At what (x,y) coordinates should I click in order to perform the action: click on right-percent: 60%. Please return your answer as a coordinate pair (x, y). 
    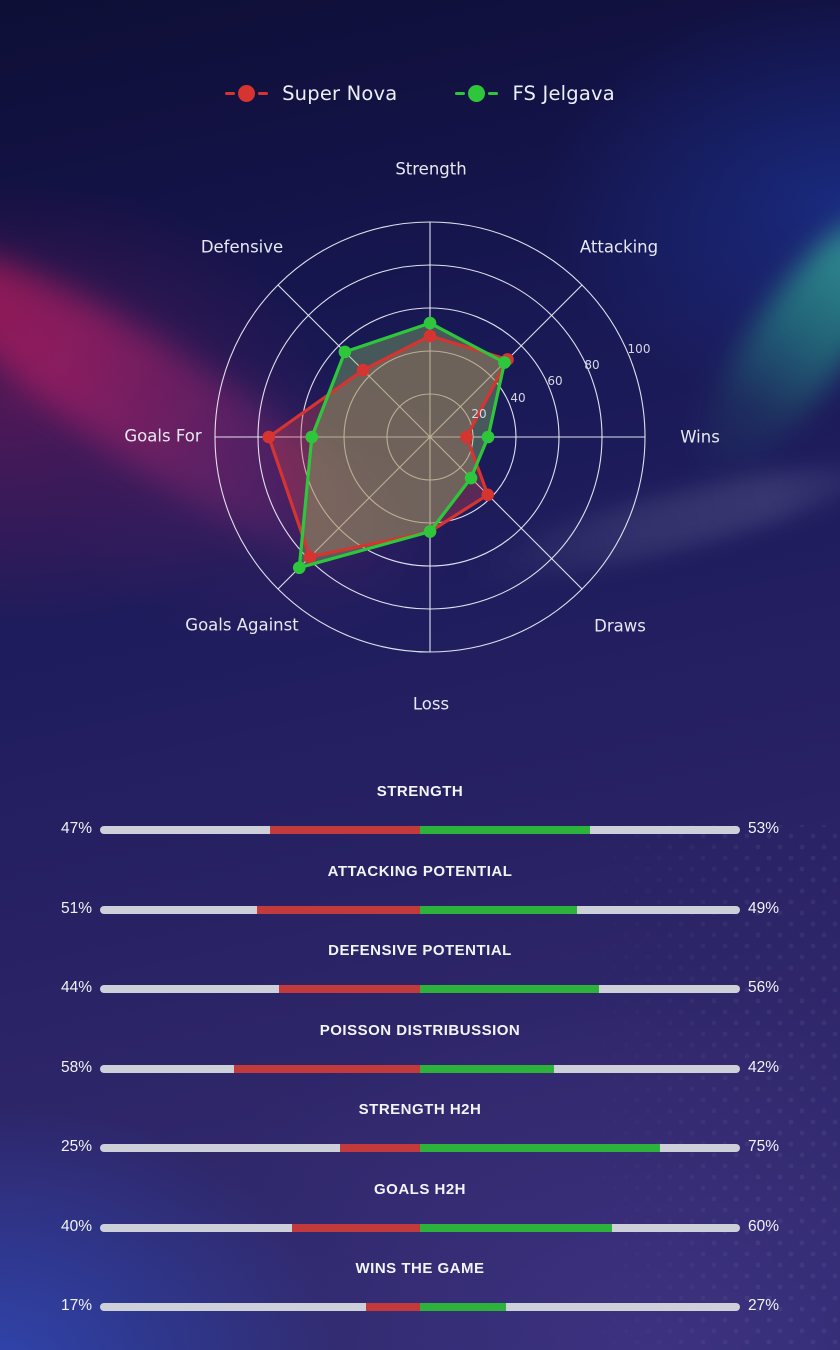
    Looking at the image, I should click on (764, 1226).